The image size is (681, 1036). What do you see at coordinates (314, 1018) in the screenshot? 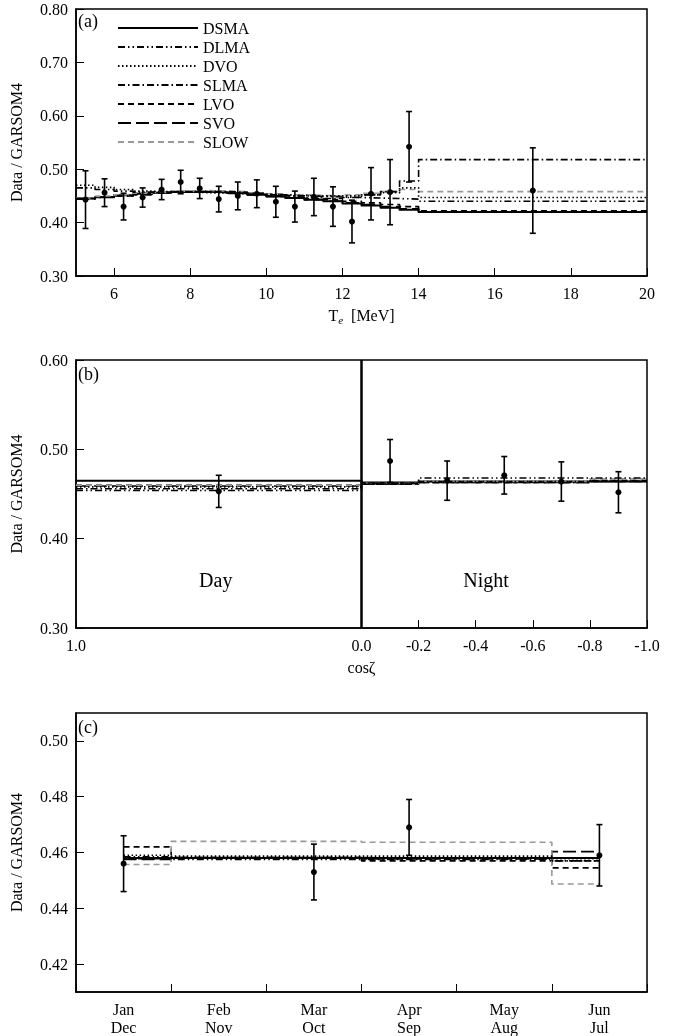
I see `x-tick-label: Mar Oct` at bounding box center [314, 1018].